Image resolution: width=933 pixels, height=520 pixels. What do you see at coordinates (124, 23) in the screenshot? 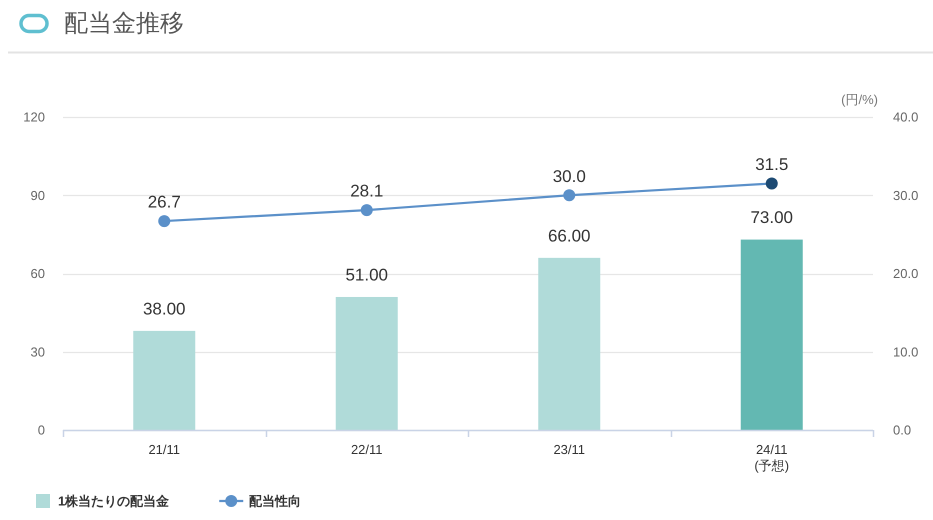
I see `title: 配当金推移` at bounding box center [124, 23].